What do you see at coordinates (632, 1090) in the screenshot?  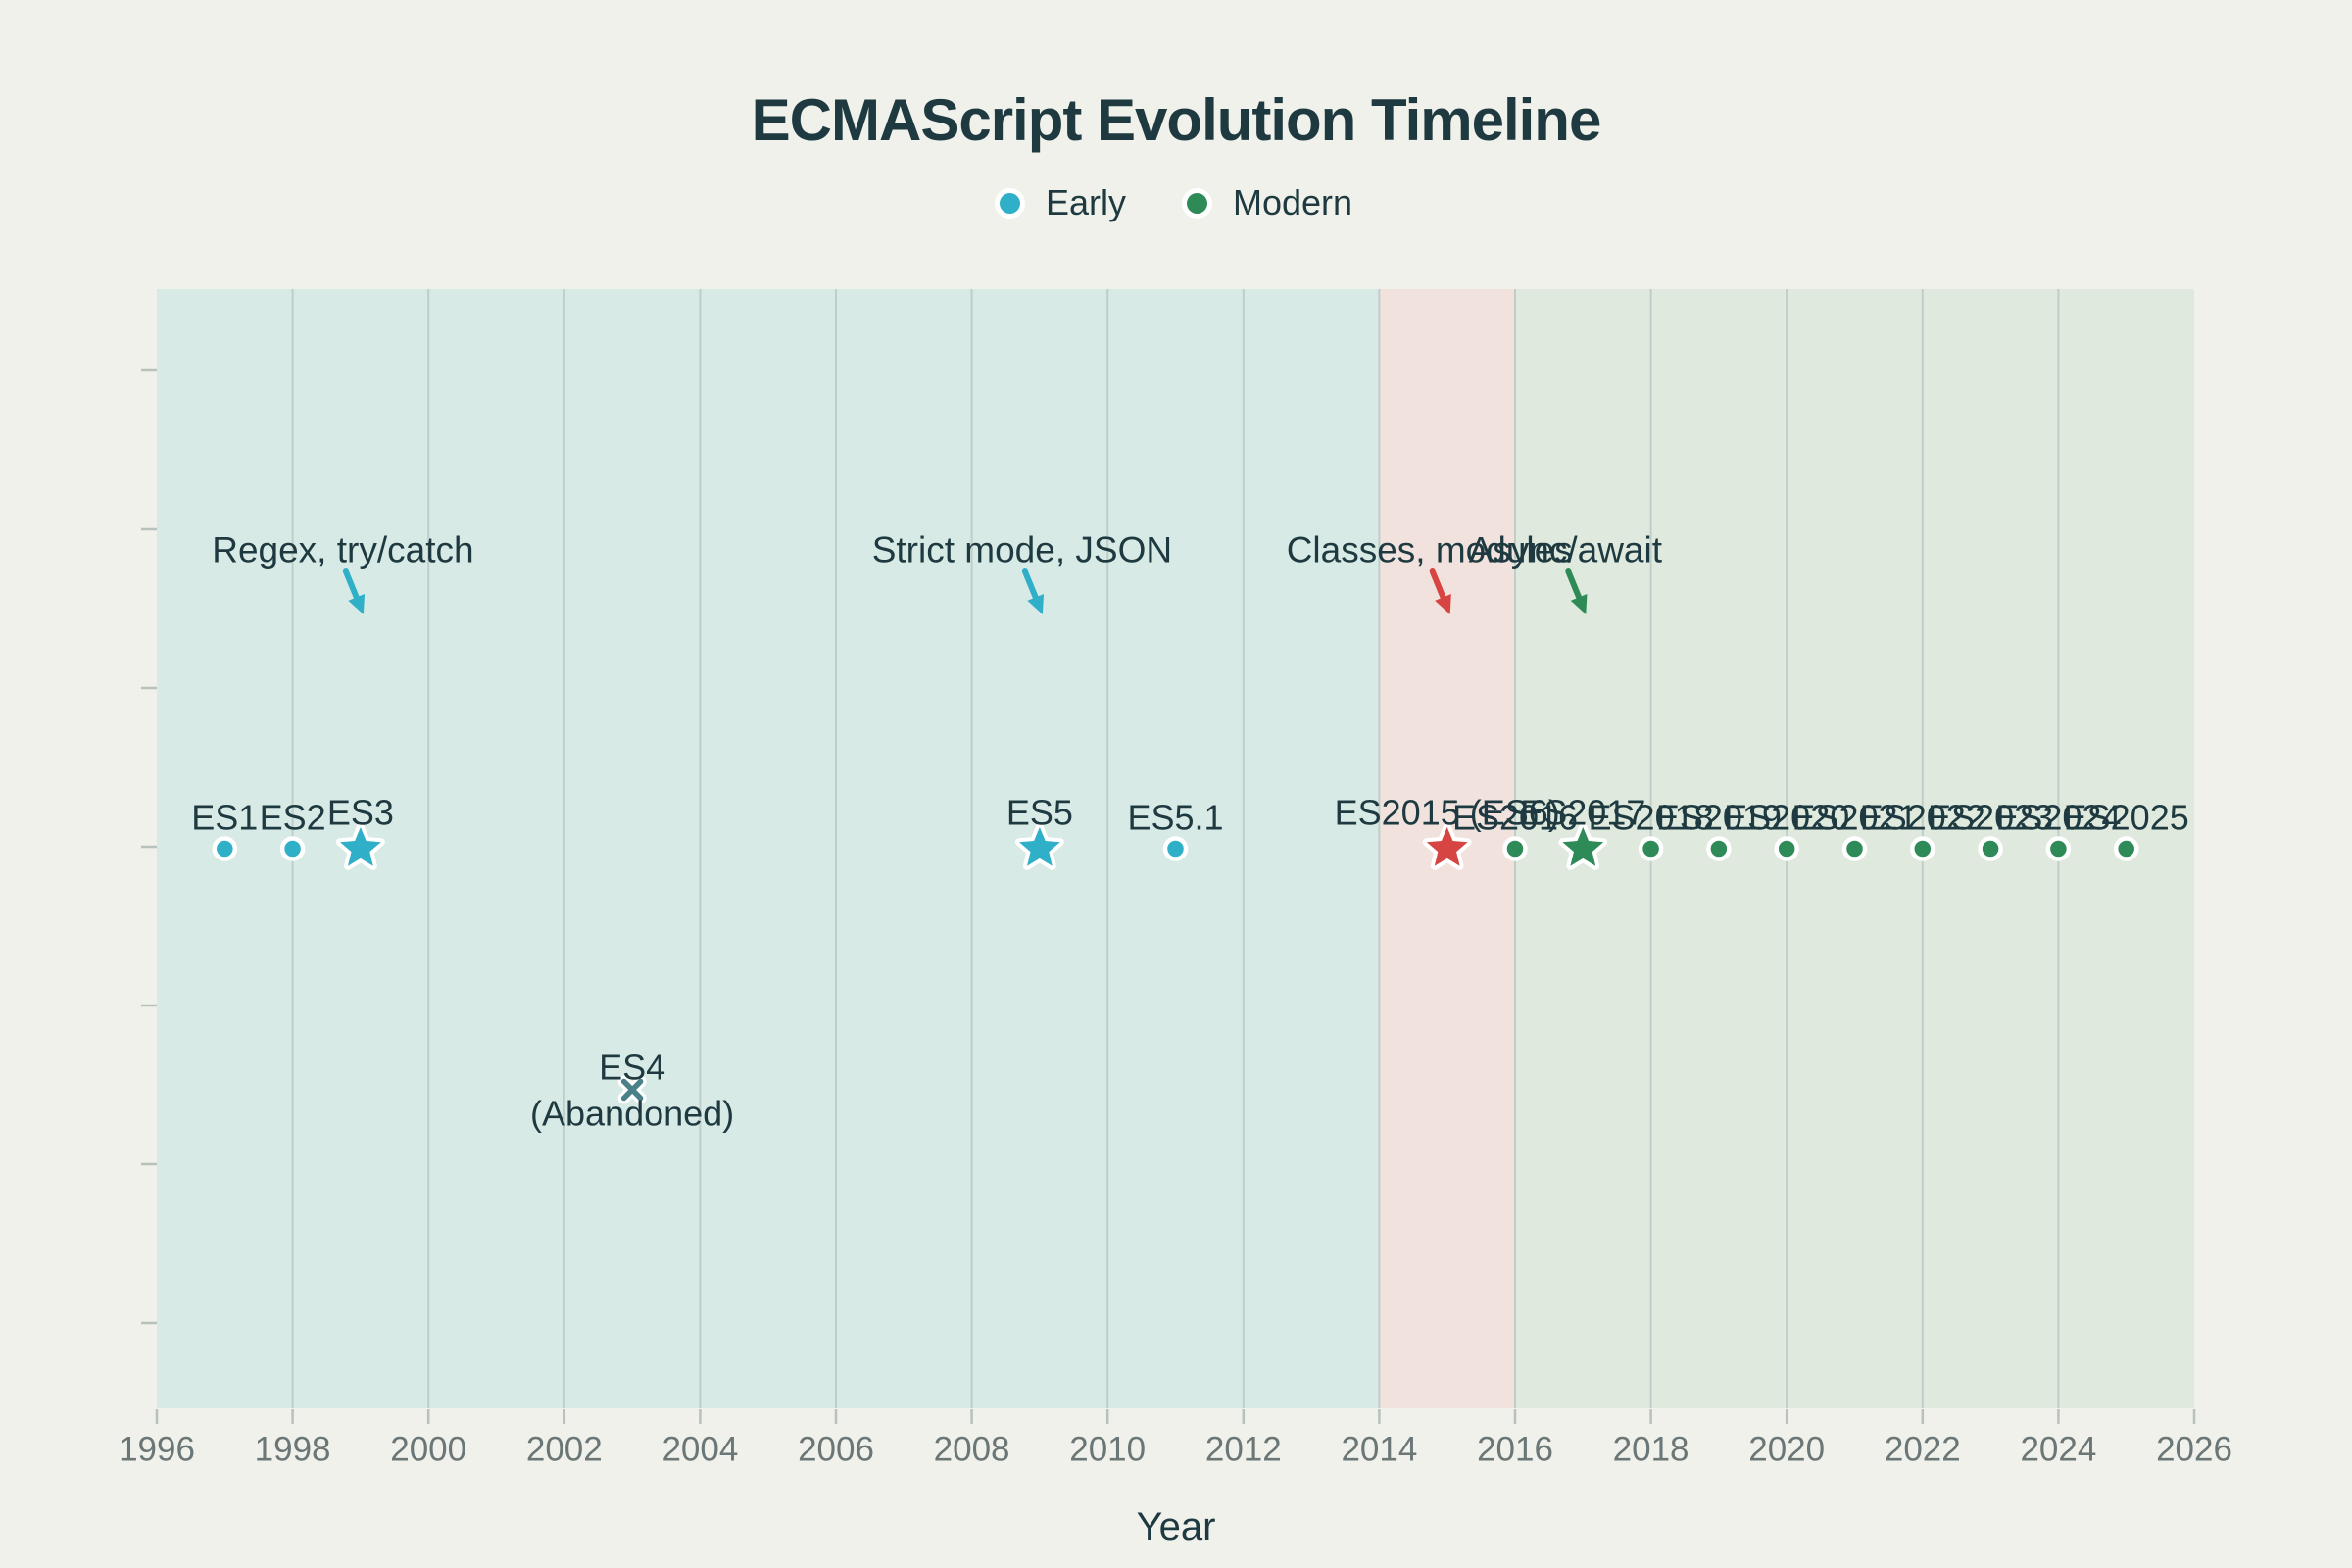 I see `marker-es4` at bounding box center [632, 1090].